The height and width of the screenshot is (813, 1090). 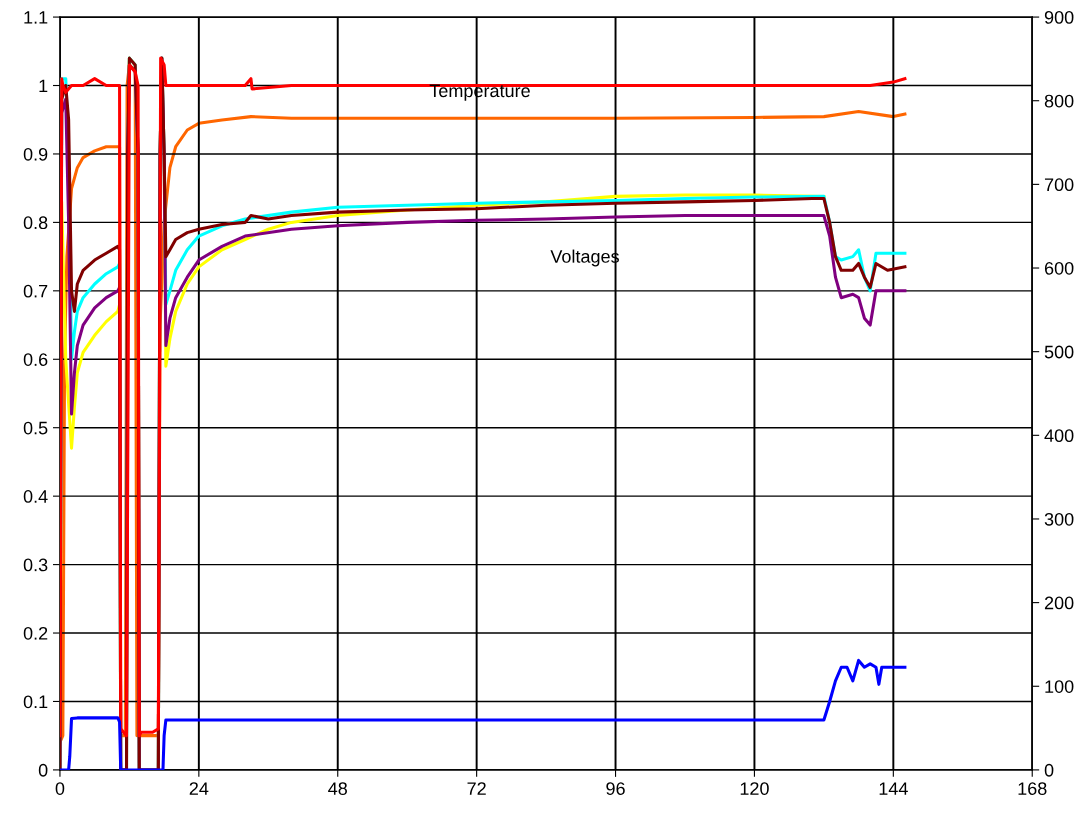 What do you see at coordinates (615, 788) in the screenshot?
I see `x-tick-label: 96` at bounding box center [615, 788].